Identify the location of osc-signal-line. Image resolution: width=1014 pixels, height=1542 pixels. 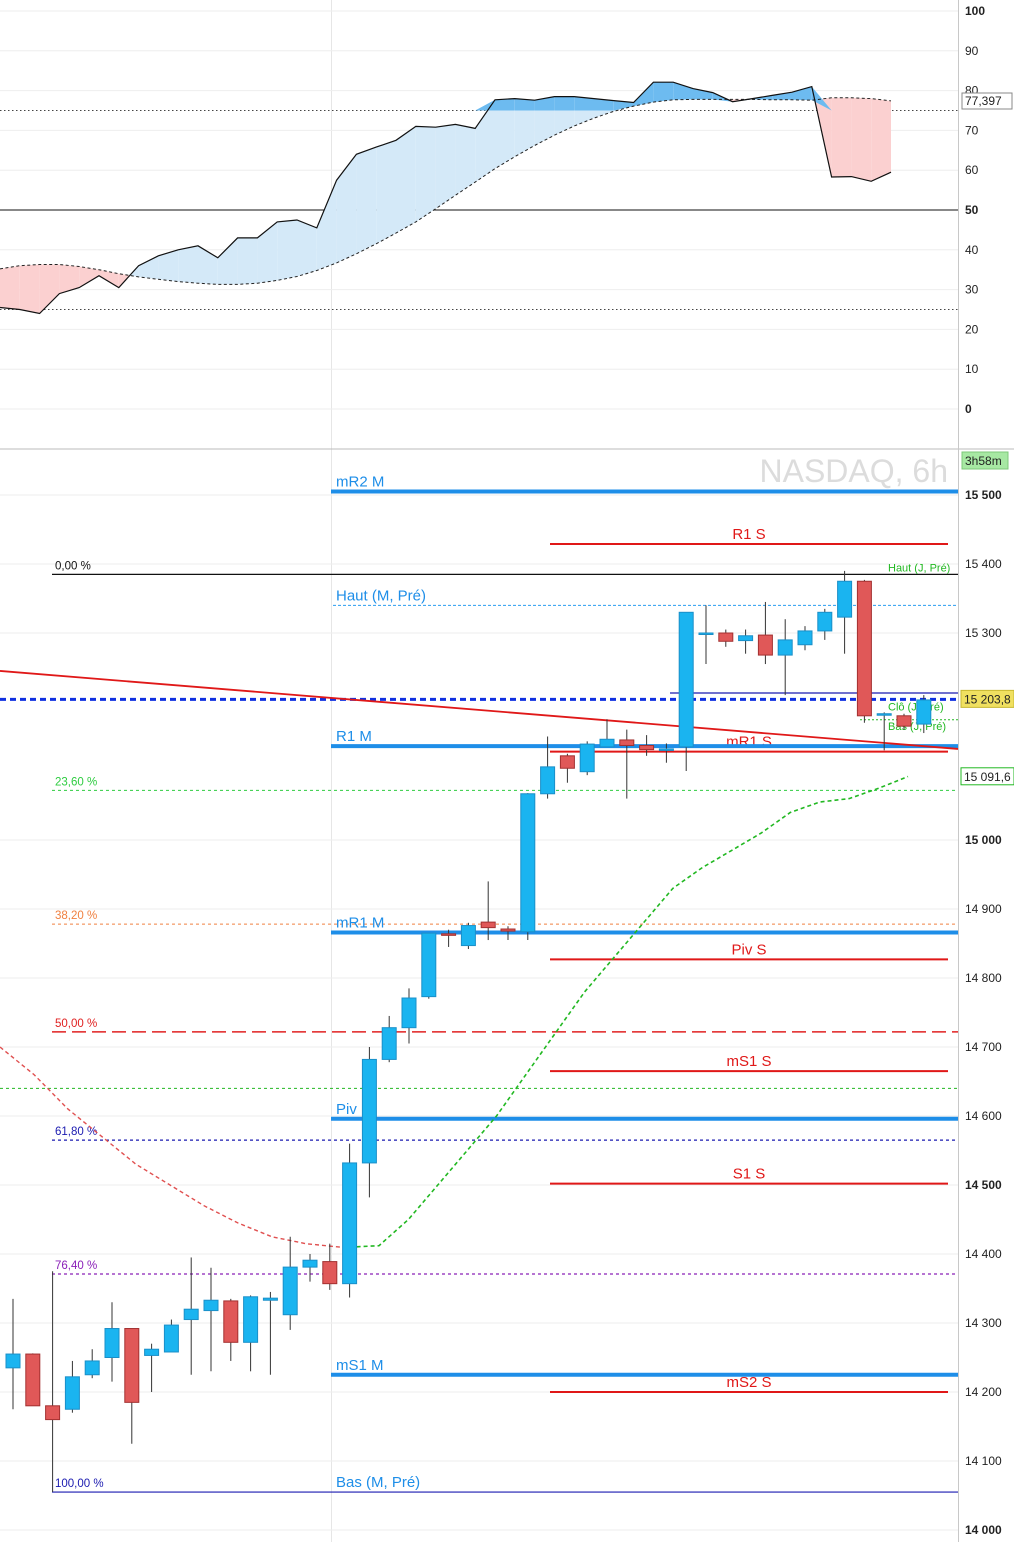
(446, 191).